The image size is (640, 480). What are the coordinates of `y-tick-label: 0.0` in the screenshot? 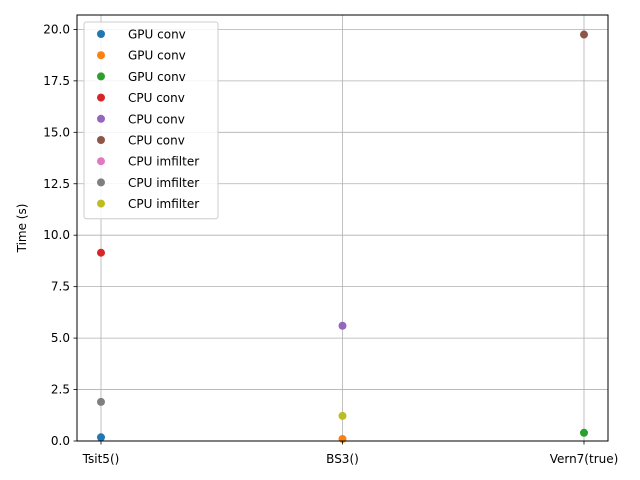 It's located at (60, 441).